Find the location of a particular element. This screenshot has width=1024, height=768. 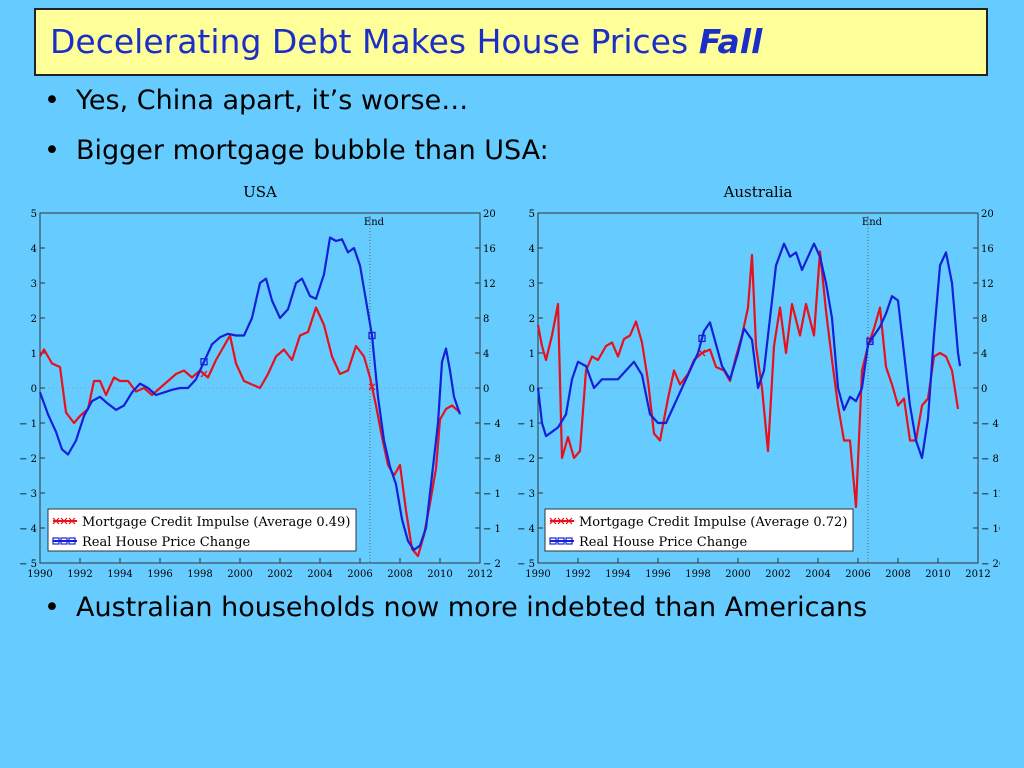

x-tick-label: 2012 is located at coordinates (479, 574).